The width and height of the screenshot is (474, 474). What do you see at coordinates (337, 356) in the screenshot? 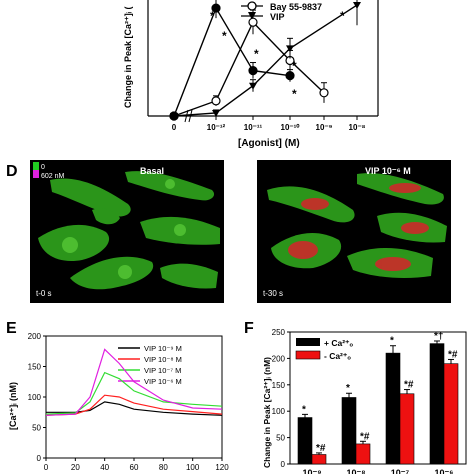
I see `legend-label-minus-ca: - Ca²⁺ₒ` at bounding box center [337, 356].